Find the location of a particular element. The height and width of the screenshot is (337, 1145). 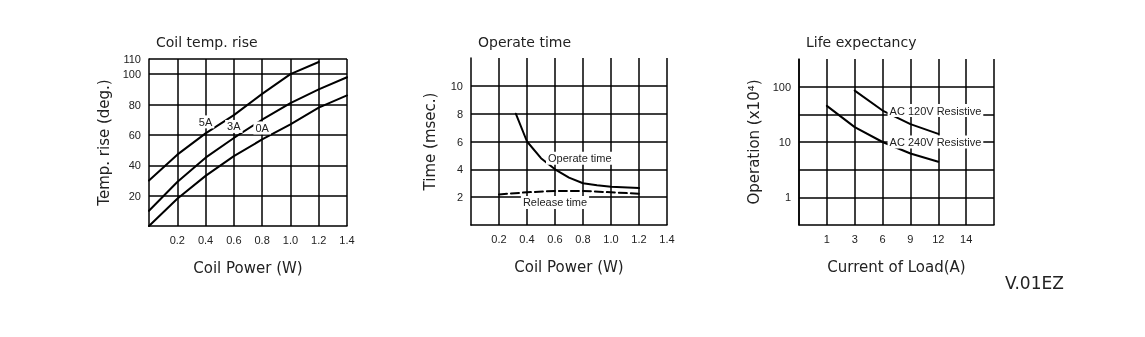

x-tick-label: 3 is located at coordinates (854, 238).